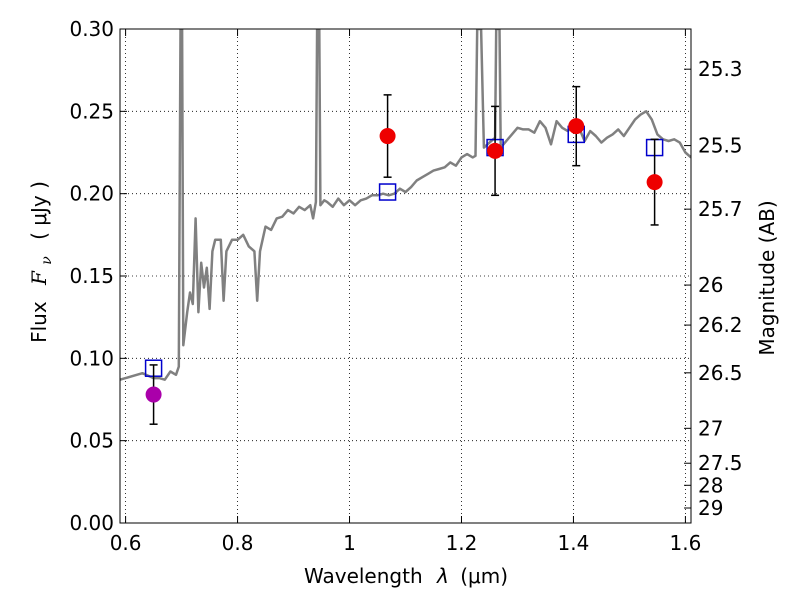  I want to click on y-tick-label: 0.30, so click(91, 29).